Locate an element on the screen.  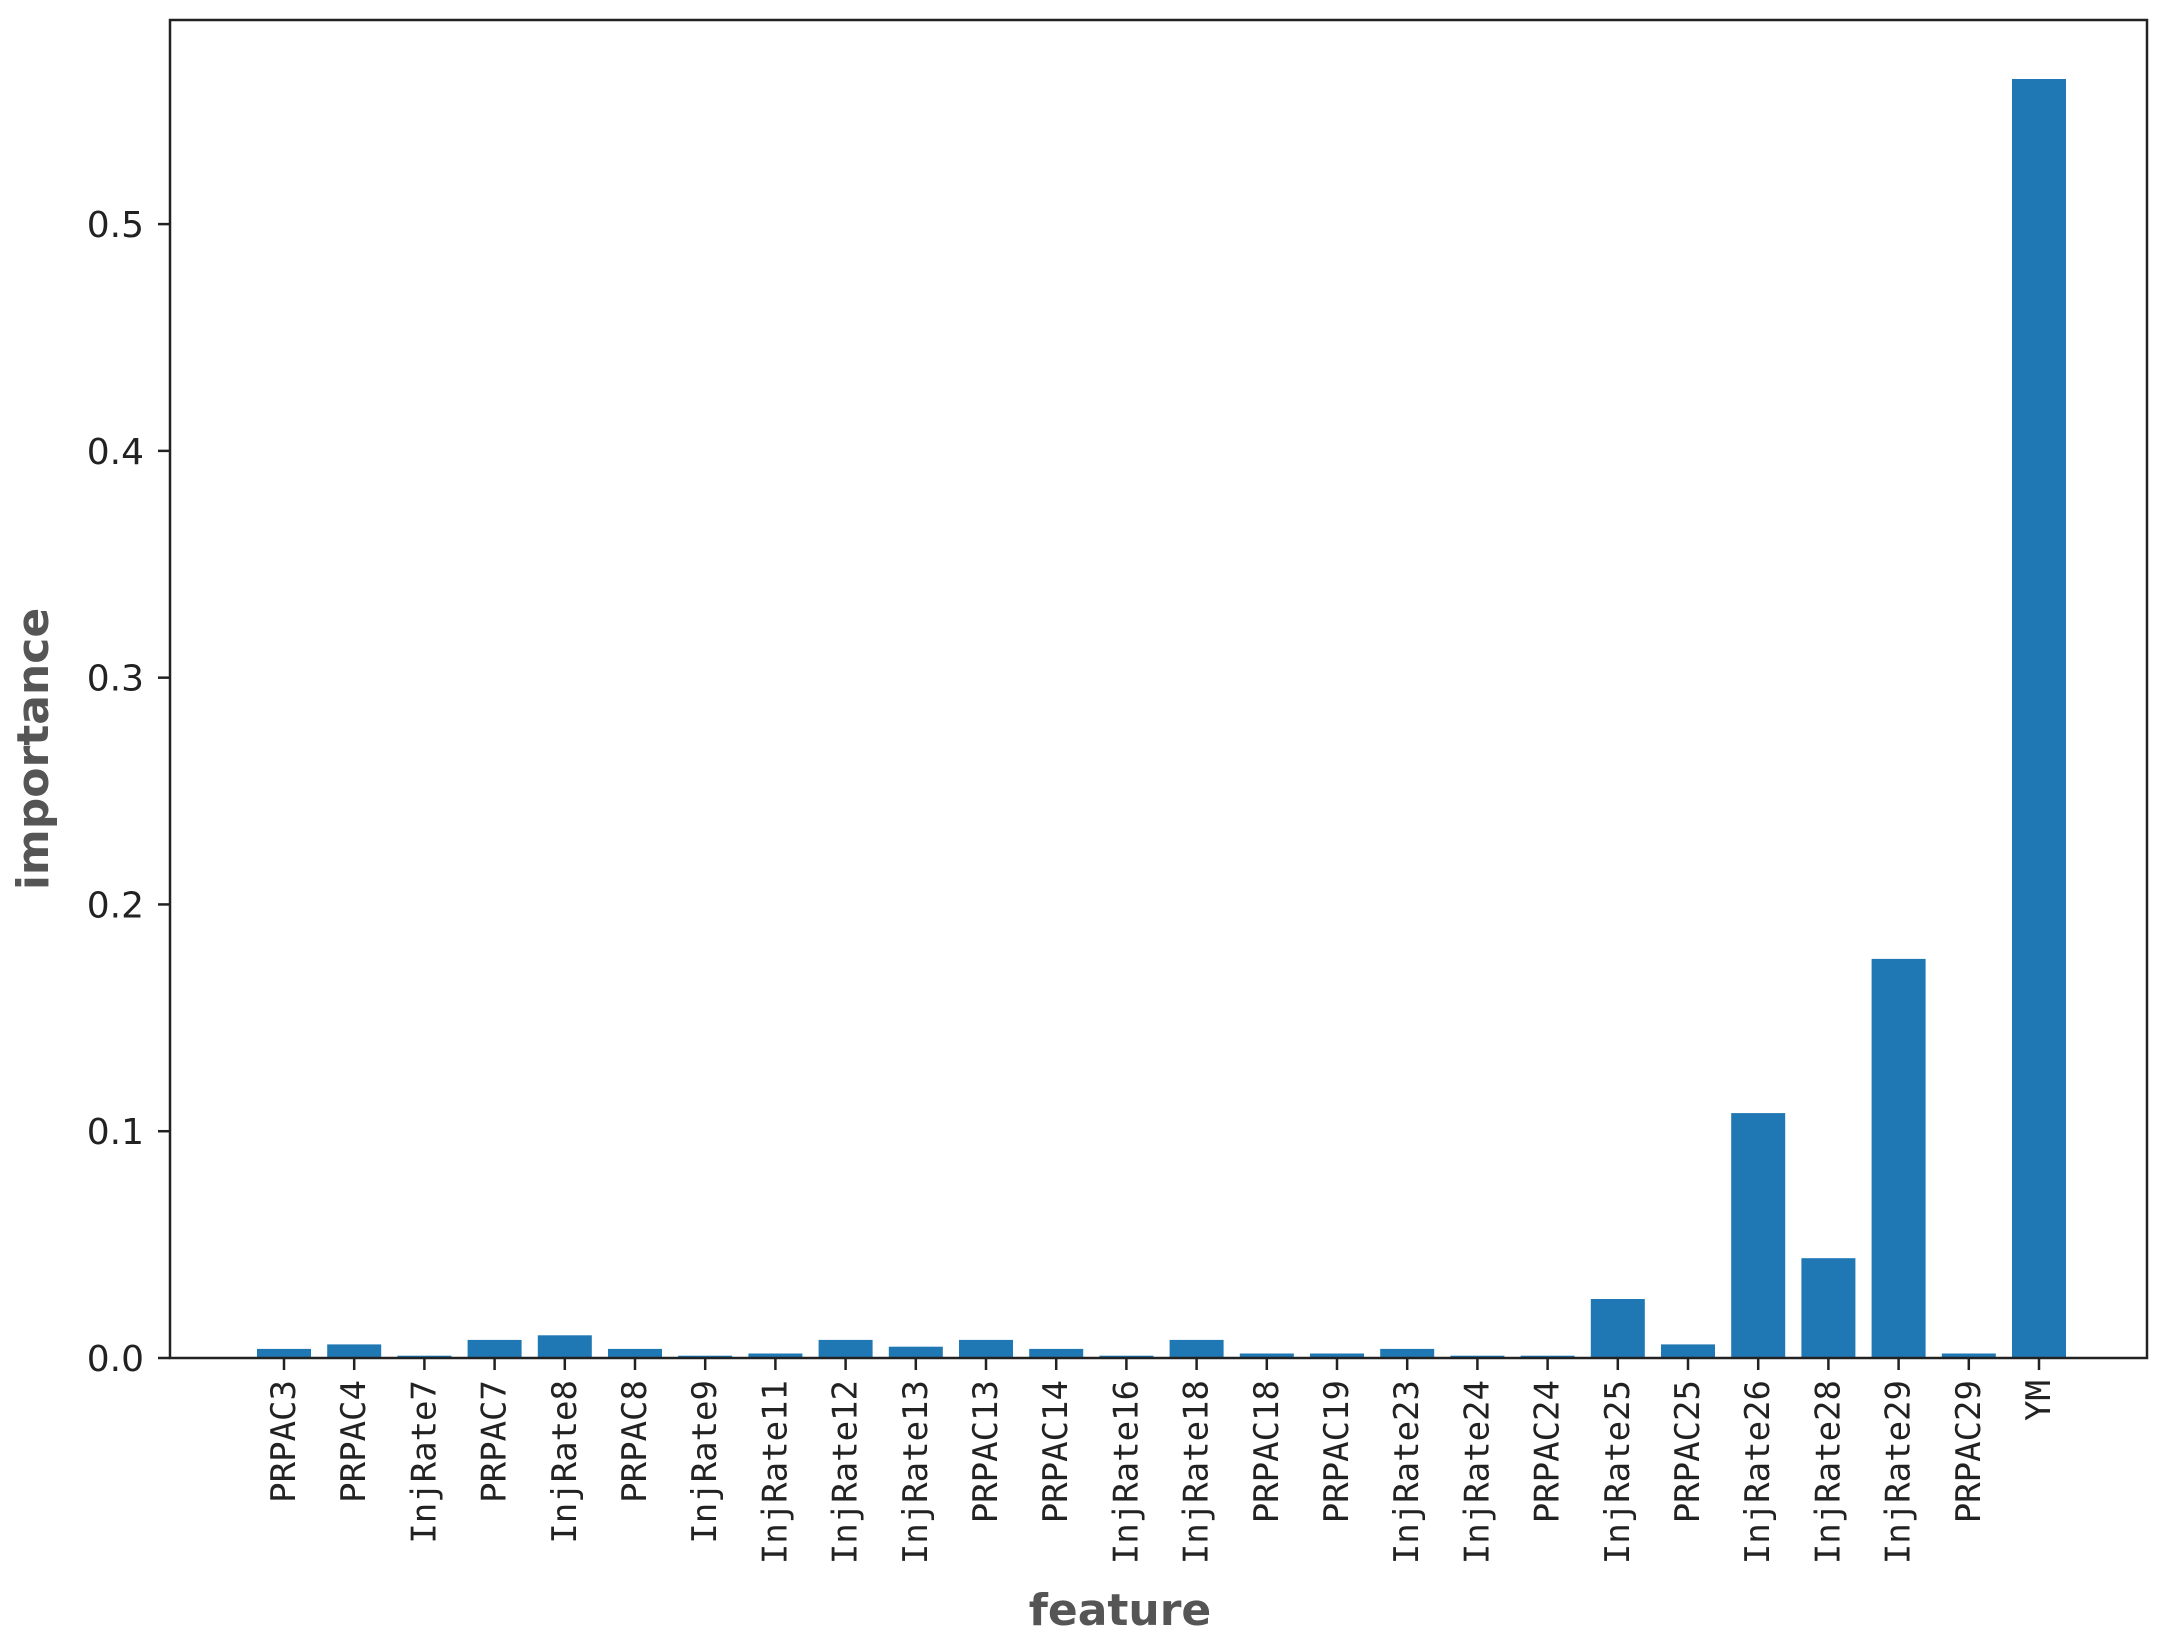
bar-injrate25 is located at coordinates (1617, 1328).